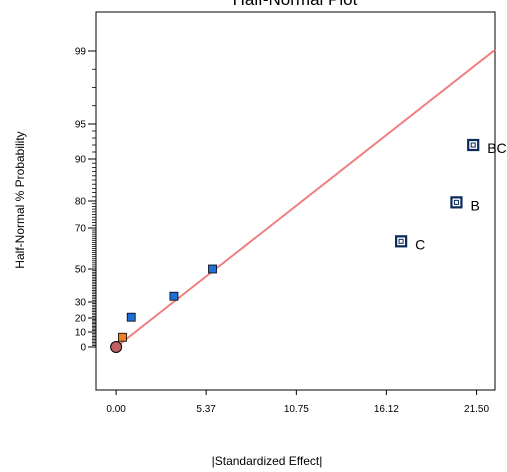  I want to click on y-tick-label: 70, so click(81, 229).